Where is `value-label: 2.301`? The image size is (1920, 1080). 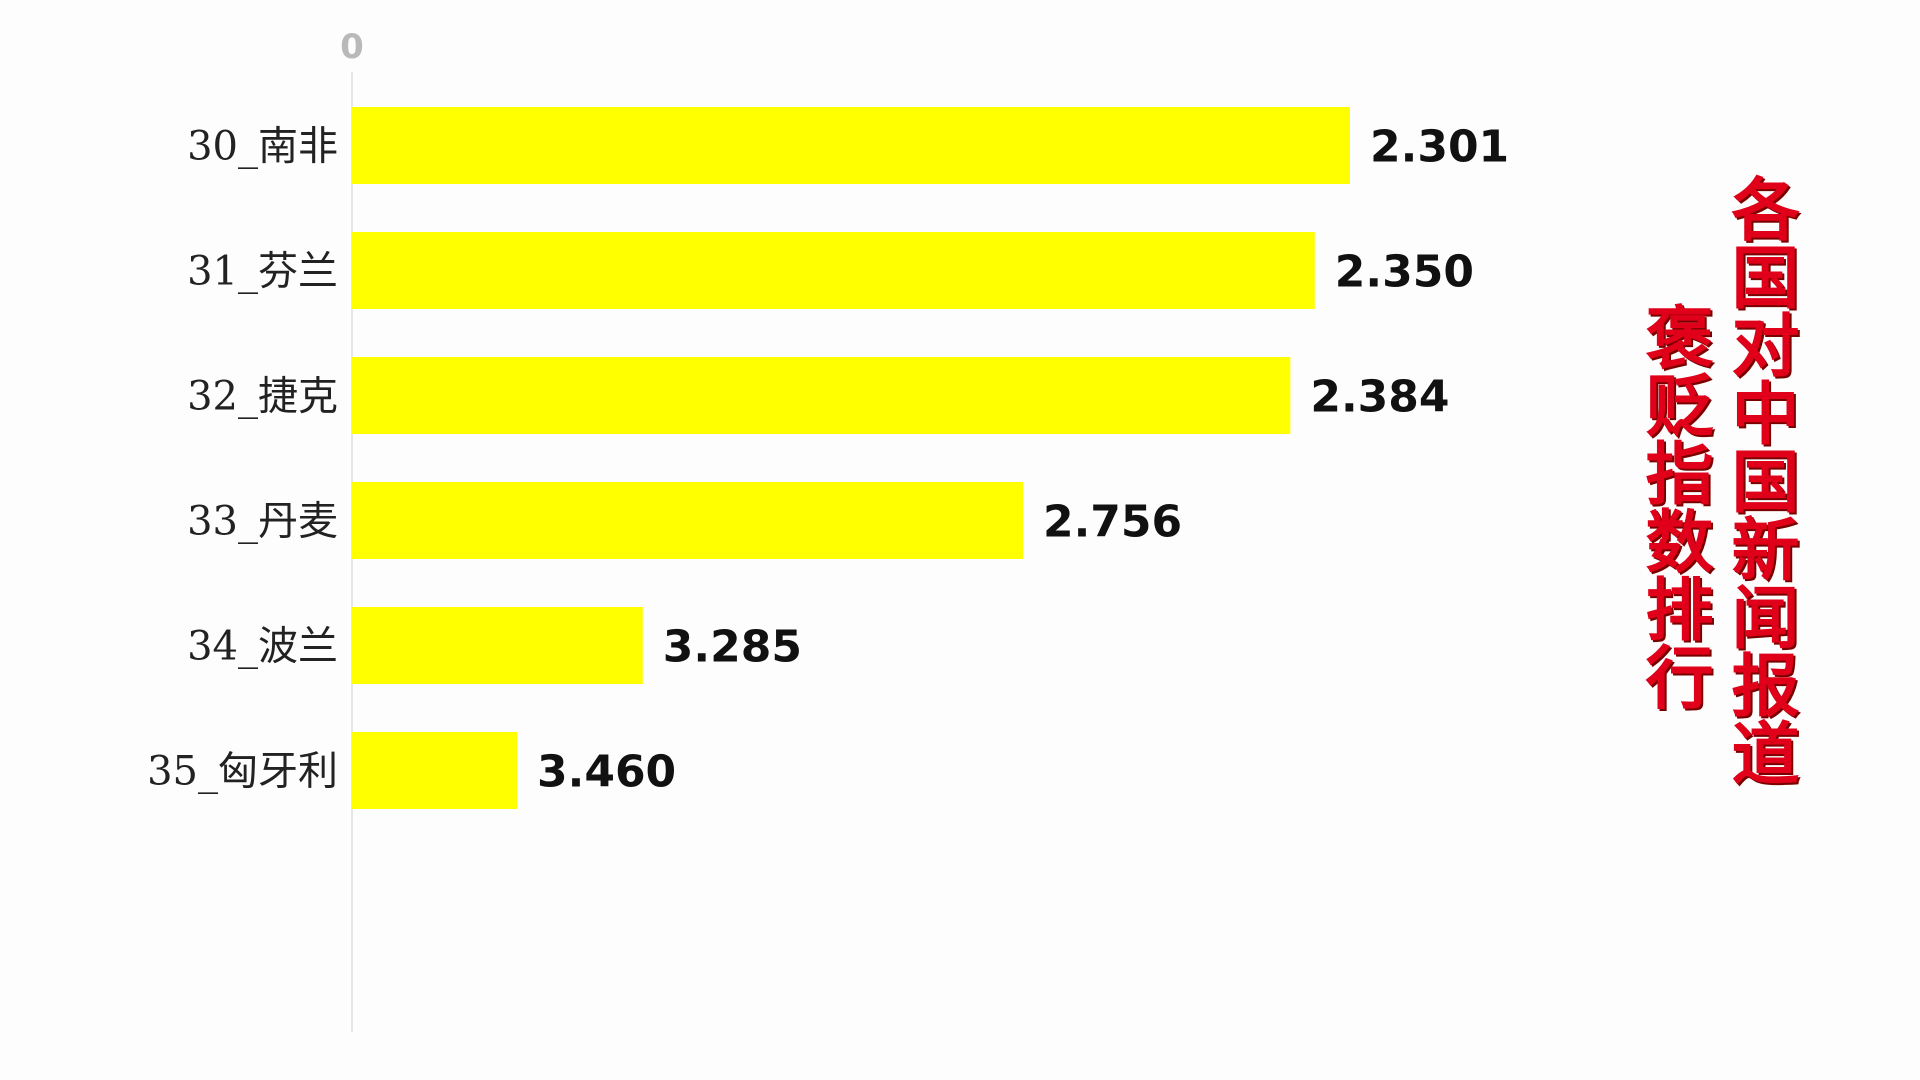
value-label: 2.301 is located at coordinates (1439, 147).